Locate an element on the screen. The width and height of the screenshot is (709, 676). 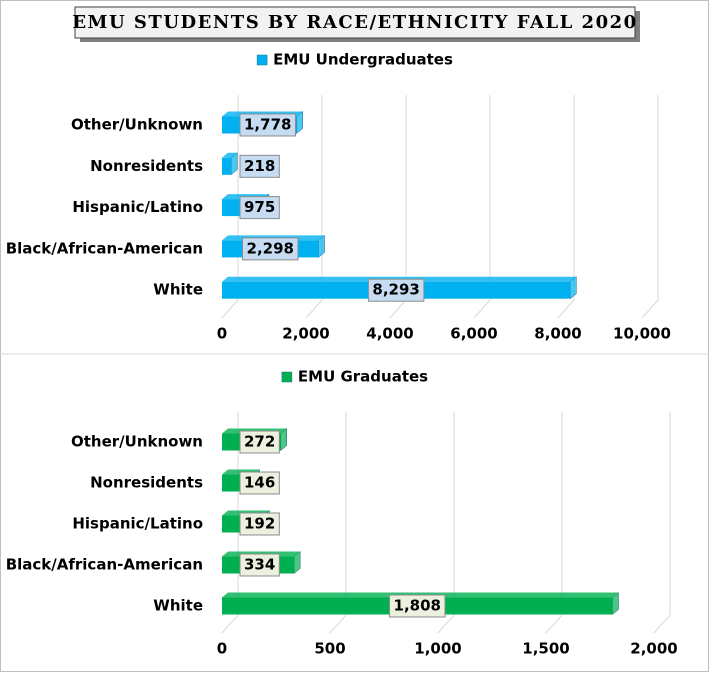
data-label: 272 is located at coordinates (259, 442).